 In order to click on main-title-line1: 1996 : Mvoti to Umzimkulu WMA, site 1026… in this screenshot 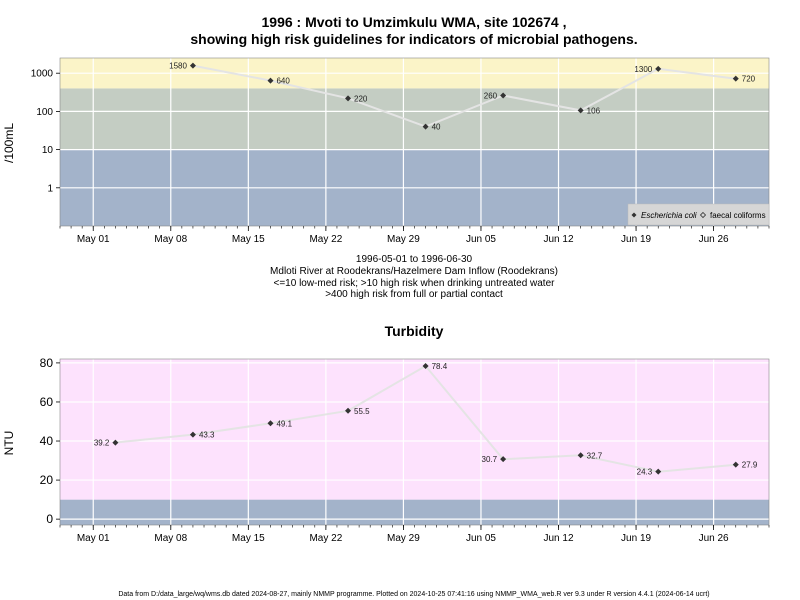, I will do `click(414, 22)`.